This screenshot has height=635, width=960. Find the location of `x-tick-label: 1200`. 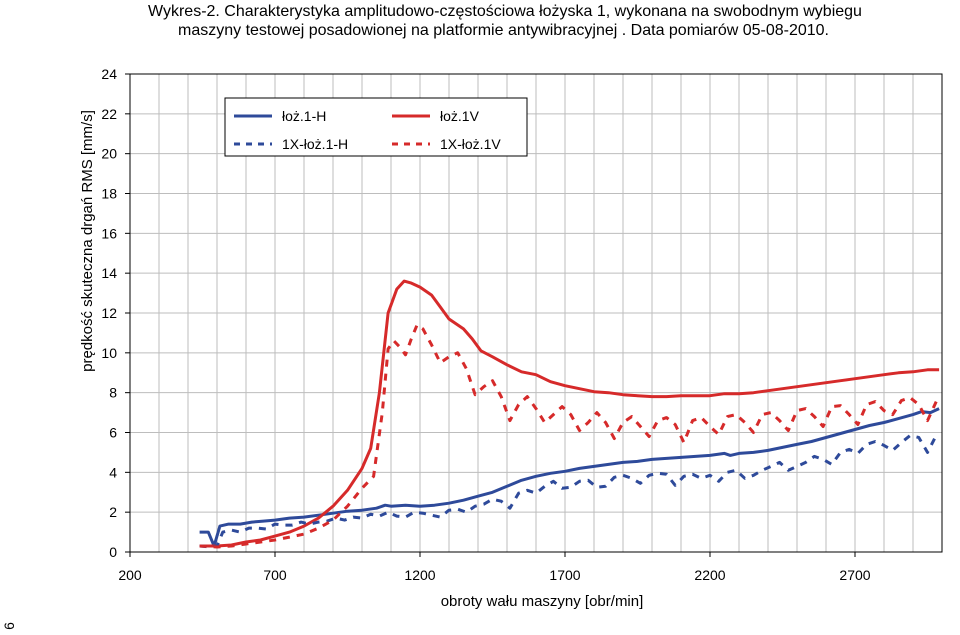

x-tick-label: 1200 is located at coordinates (419, 575).